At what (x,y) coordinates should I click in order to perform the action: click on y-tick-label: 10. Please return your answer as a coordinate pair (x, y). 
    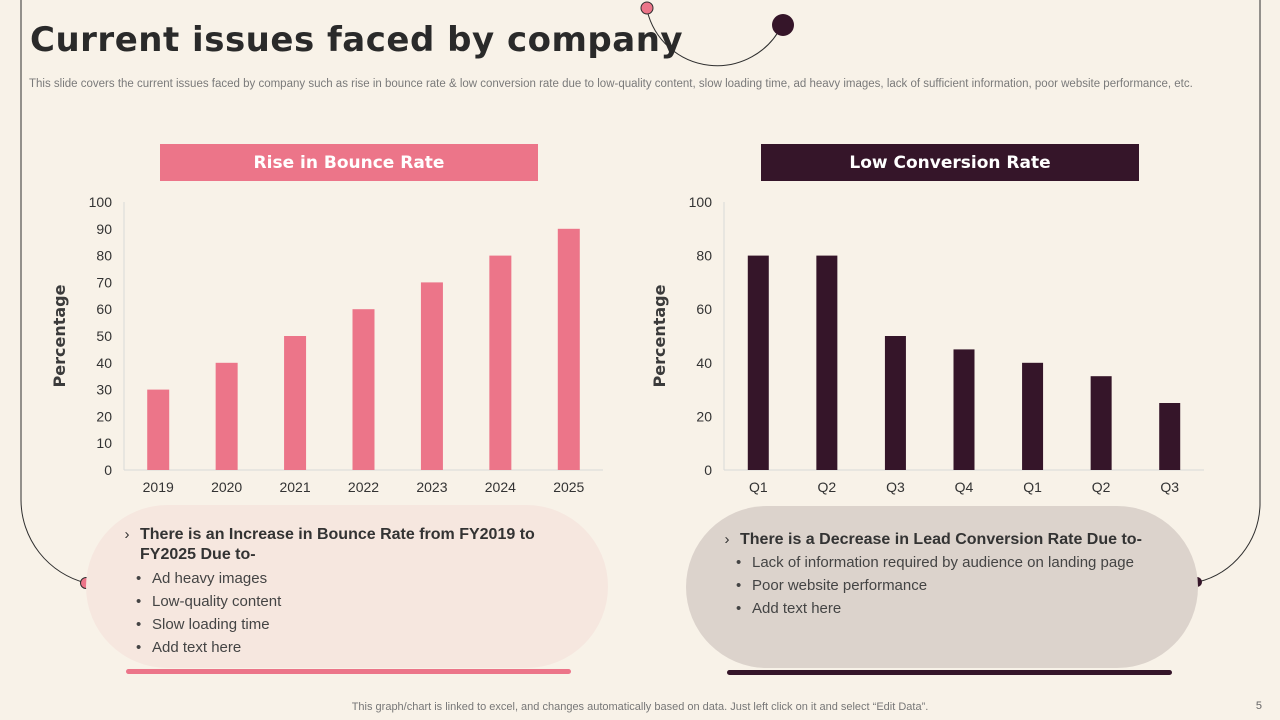
    Looking at the image, I should click on (104, 443).